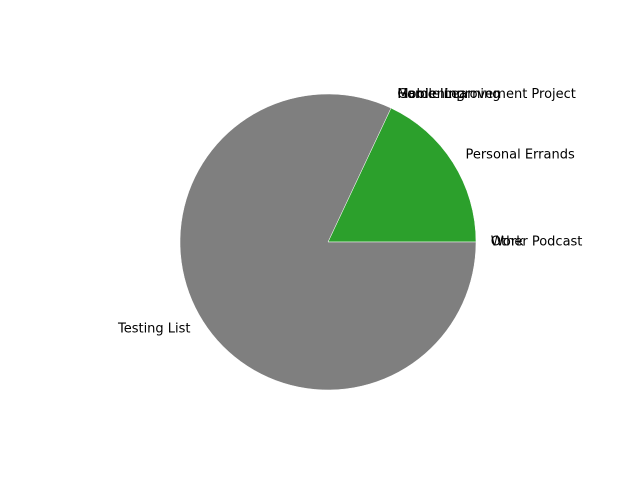 The height and width of the screenshot is (485, 640). What do you see at coordinates (402, 175) in the screenshot?
I see `pie-slice-personal-errands` at bounding box center [402, 175].